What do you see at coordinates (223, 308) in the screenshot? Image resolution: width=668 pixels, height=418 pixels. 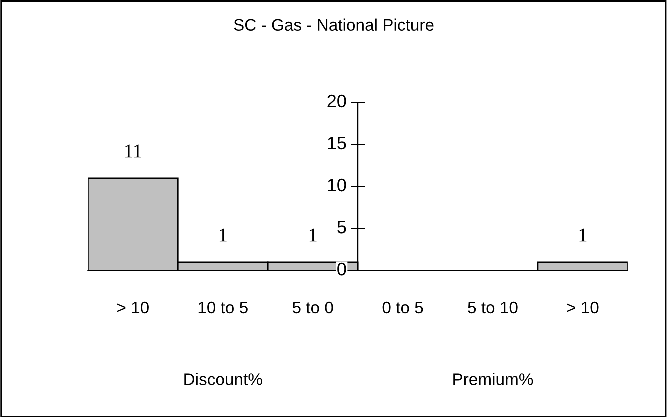 I see `x-tick-label: 10 to 5` at bounding box center [223, 308].